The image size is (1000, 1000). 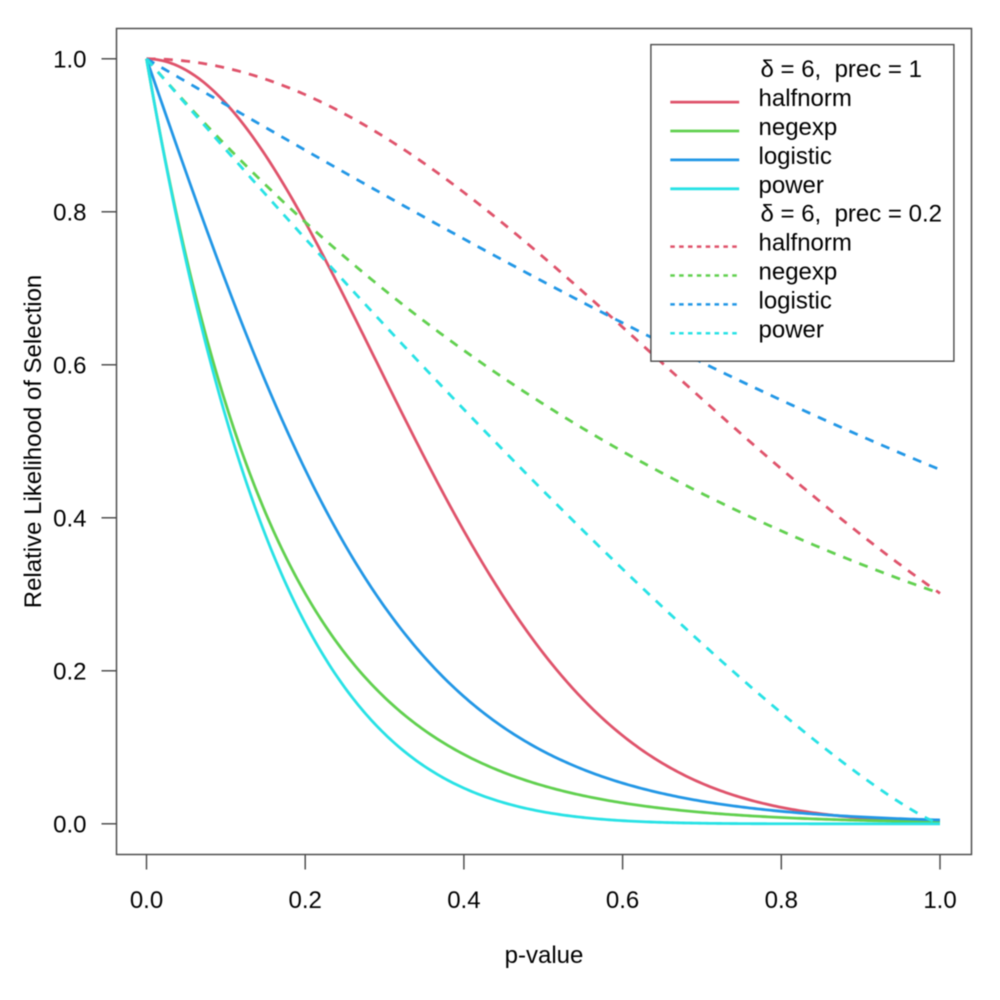 What do you see at coordinates (841, 69) in the screenshot?
I see `svg-text: δ = 6, prec = 1` at bounding box center [841, 69].